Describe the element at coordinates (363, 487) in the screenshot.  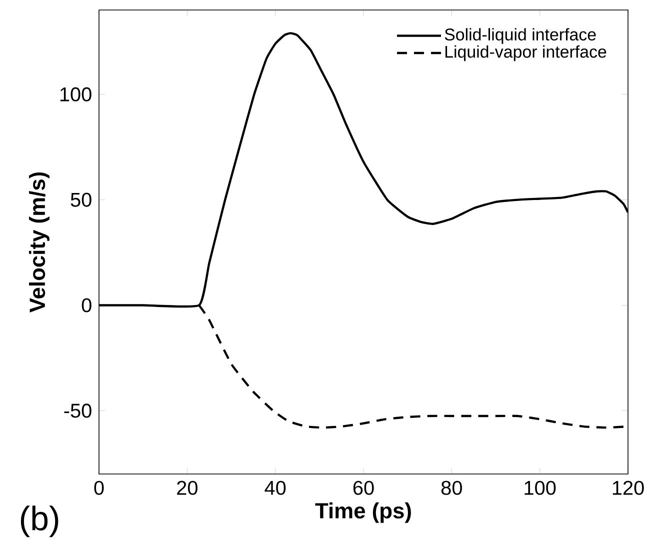
I see `x-tick-label: 60` at that location.